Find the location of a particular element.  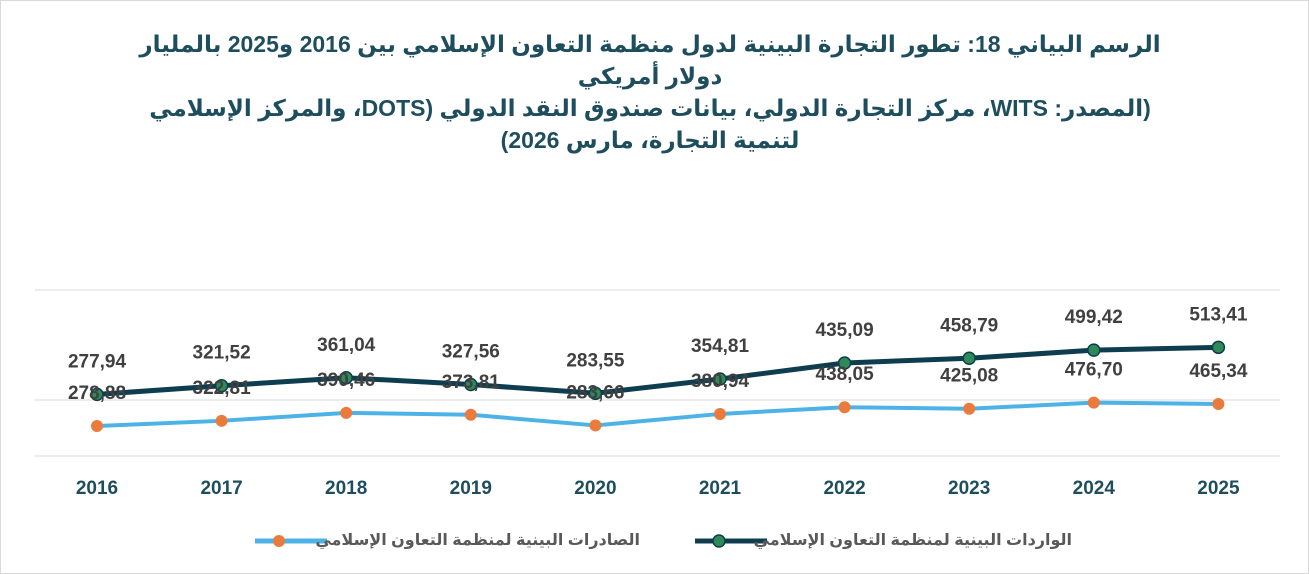

data-label: 322,81 is located at coordinates (222, 388).